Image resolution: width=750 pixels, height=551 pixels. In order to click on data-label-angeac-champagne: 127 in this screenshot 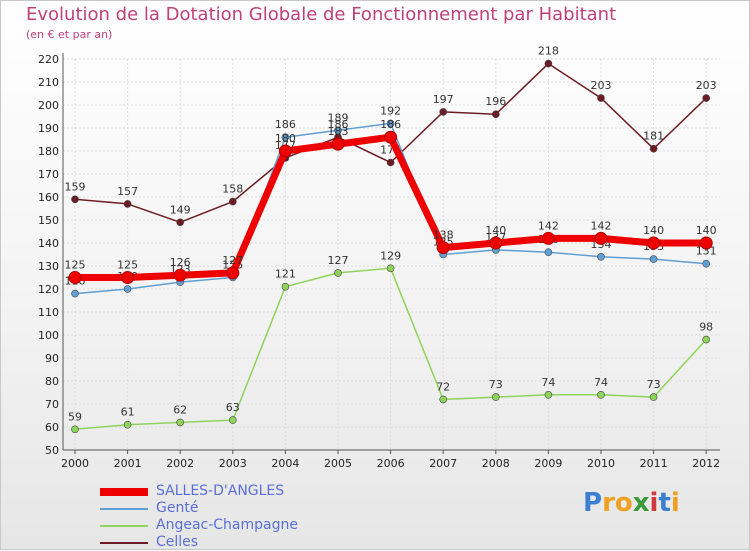, I will do `click(338, 260)`.